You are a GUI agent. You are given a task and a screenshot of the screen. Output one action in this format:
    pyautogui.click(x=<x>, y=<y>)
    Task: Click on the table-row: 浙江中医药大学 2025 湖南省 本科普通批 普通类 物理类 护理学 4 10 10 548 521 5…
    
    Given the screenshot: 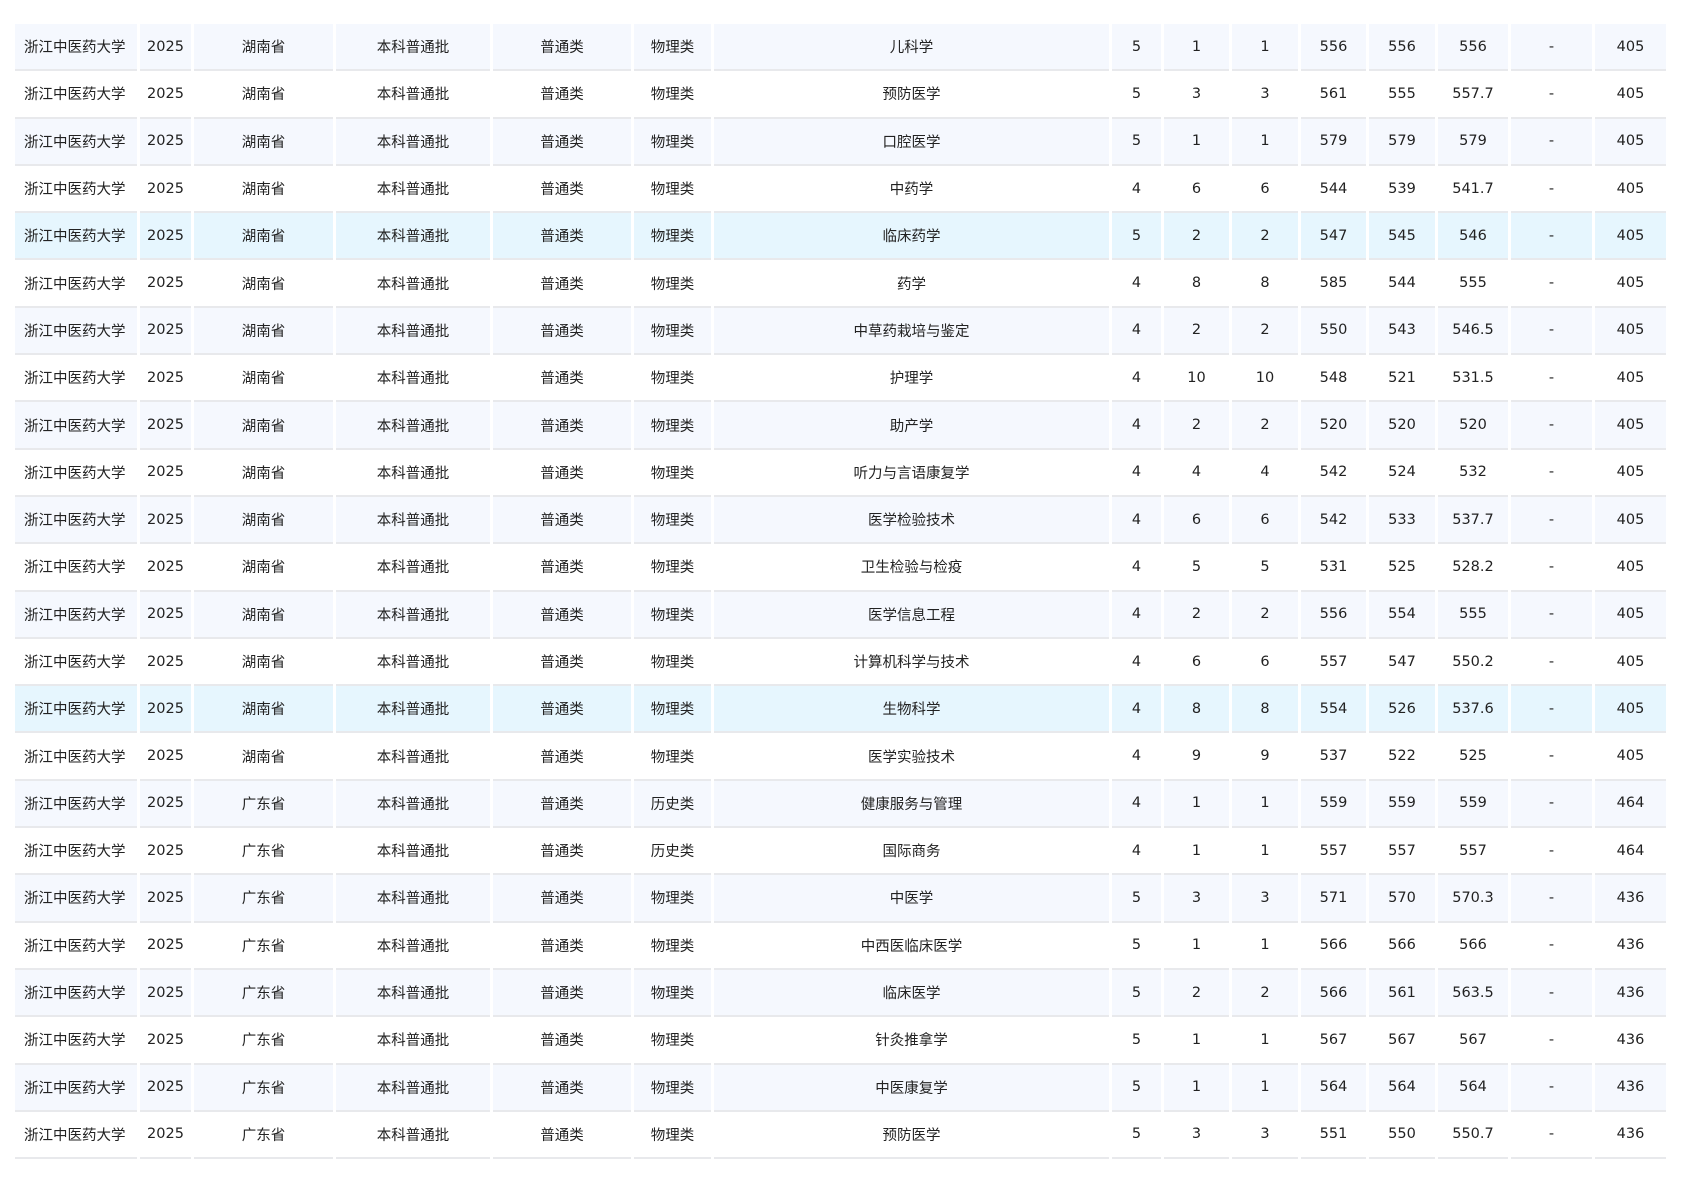 What is the action you would take?
    pyautogui.click(x=841, y=379)
    